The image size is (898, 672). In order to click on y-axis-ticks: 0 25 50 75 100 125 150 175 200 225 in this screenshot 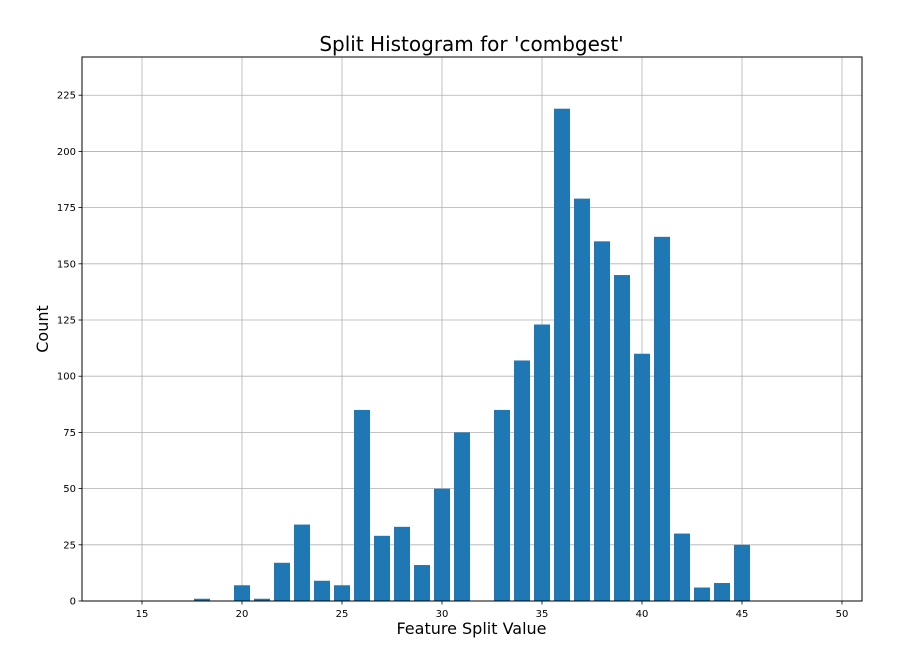, I will do `click(69, 349)`.